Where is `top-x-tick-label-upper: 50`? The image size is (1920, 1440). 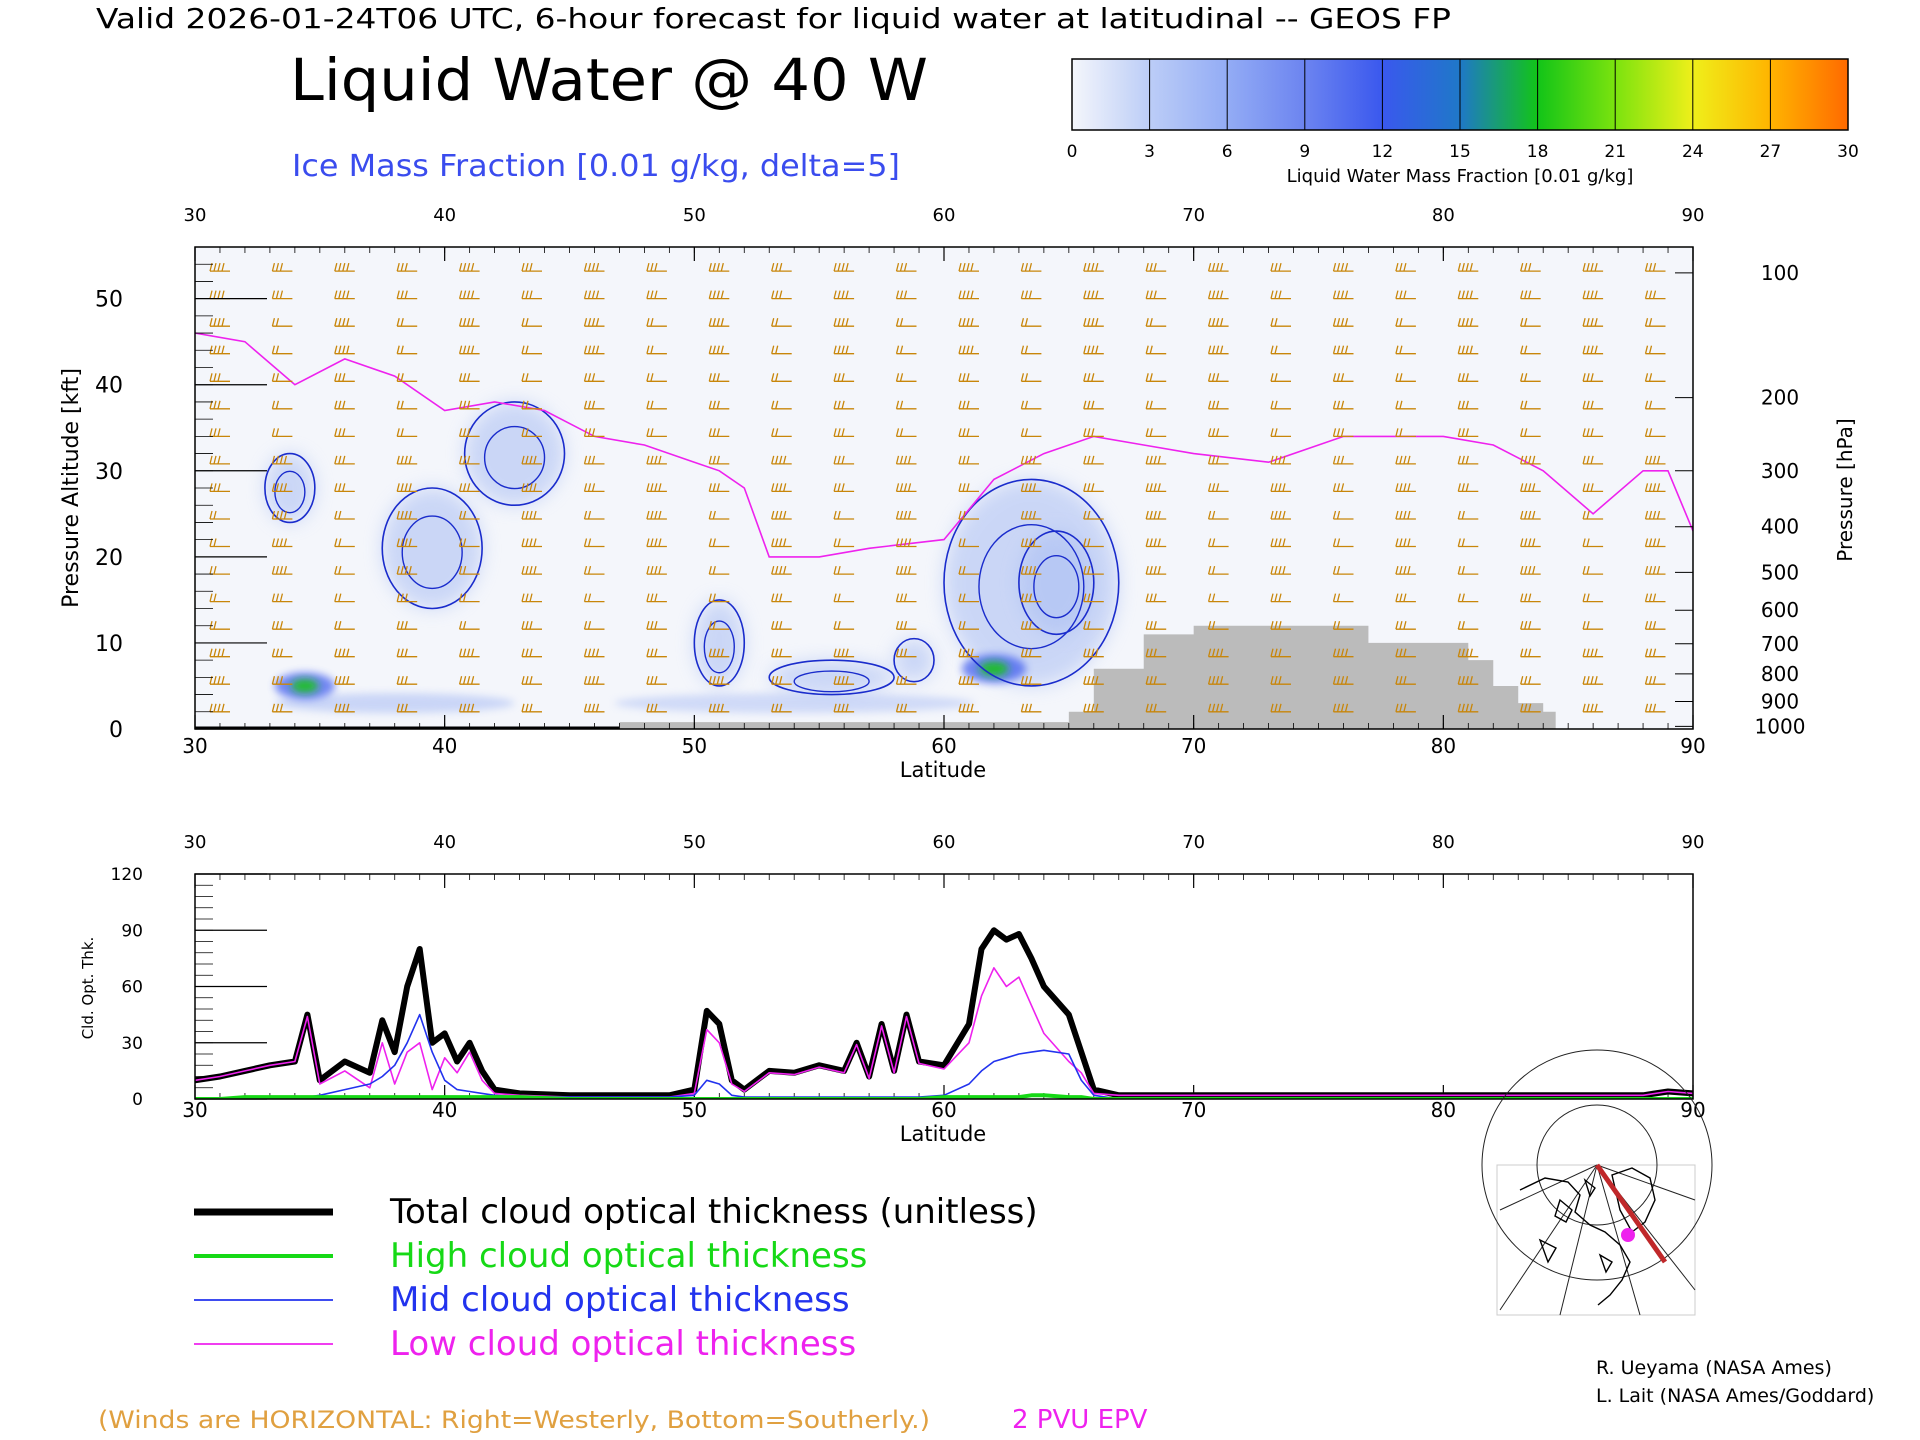
top-x-tick-label-upper: 50 is located at coordinates (694, 215).